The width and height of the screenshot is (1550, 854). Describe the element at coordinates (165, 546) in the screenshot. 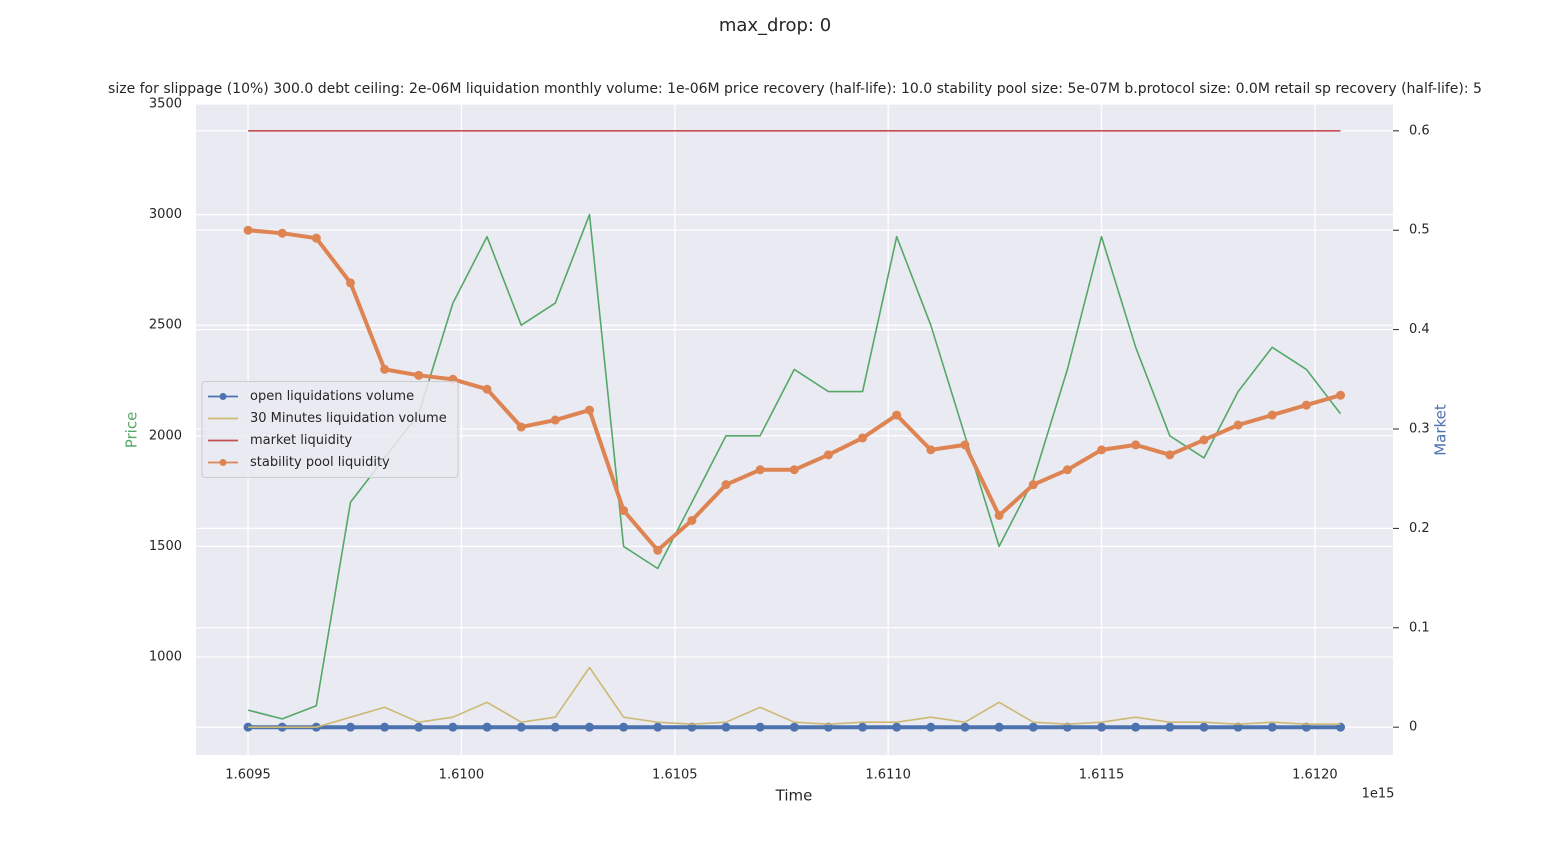

I see `y-tick-label: 1500` at that location.